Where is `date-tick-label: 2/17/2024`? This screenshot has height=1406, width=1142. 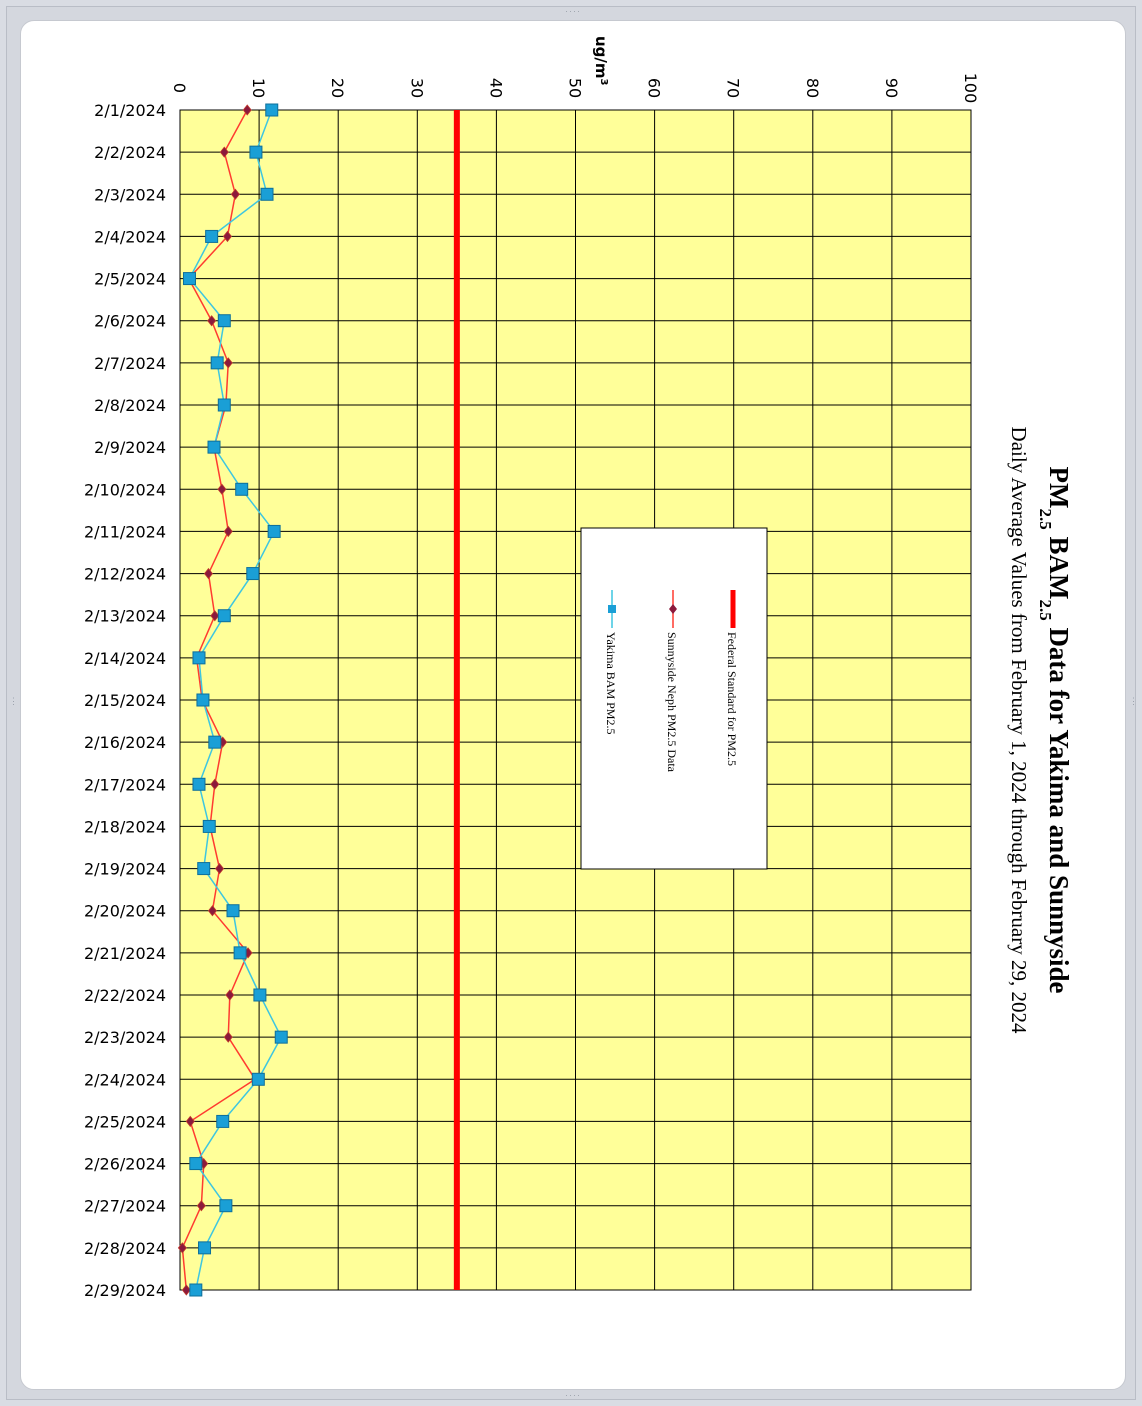 date-tick-label: 2/17/2024 is located at coordinates (125, 784).